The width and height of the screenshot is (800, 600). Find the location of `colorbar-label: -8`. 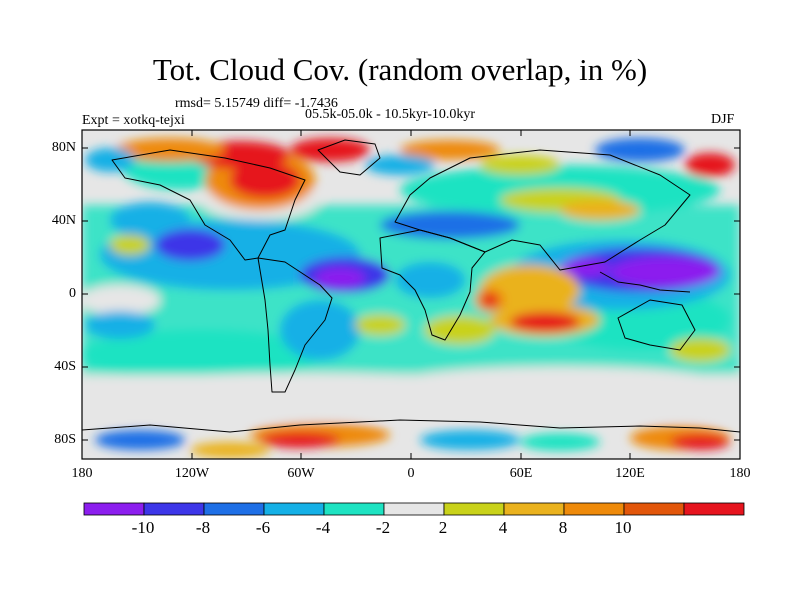

colorbar-label: -8 is located at coordinates (203, 527).